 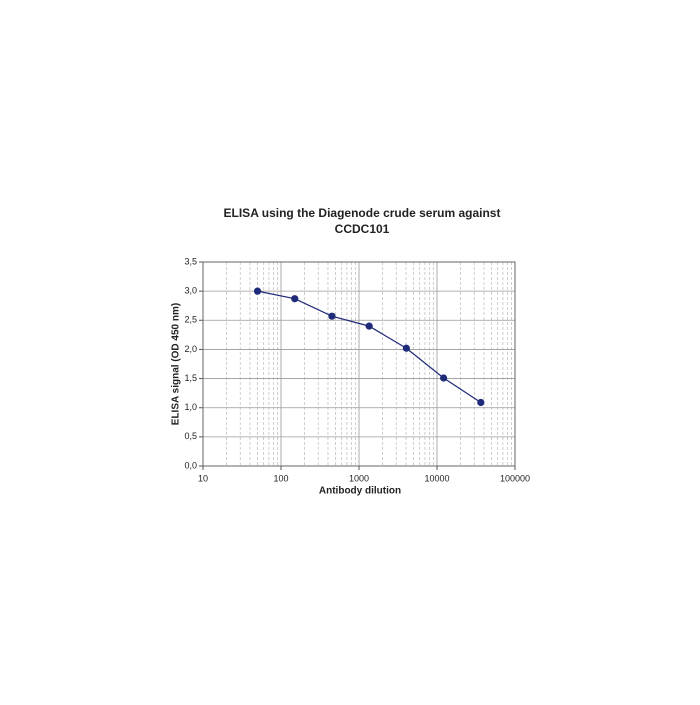 What do you see at coordinates (176, 364) in the screenshot?
I see `y-axis-label: ELISA signal (OD 450 nm)` at bounding box center [176, 364].